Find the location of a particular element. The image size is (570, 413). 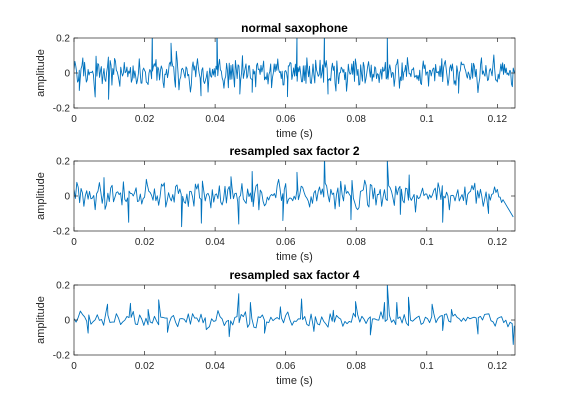

plot-area is located at coordinates (294, 320).